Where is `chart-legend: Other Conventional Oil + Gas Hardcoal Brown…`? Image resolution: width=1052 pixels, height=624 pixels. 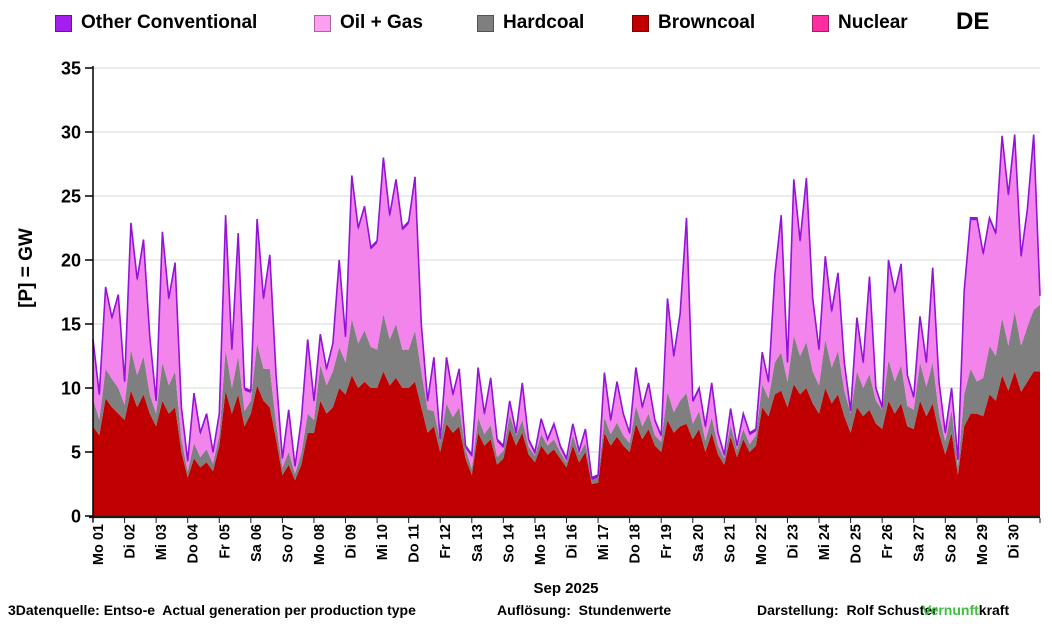 chart-legend: Other Conventional Oil + Gas Hardcoal Brown… is located at coordinates (526, 22).